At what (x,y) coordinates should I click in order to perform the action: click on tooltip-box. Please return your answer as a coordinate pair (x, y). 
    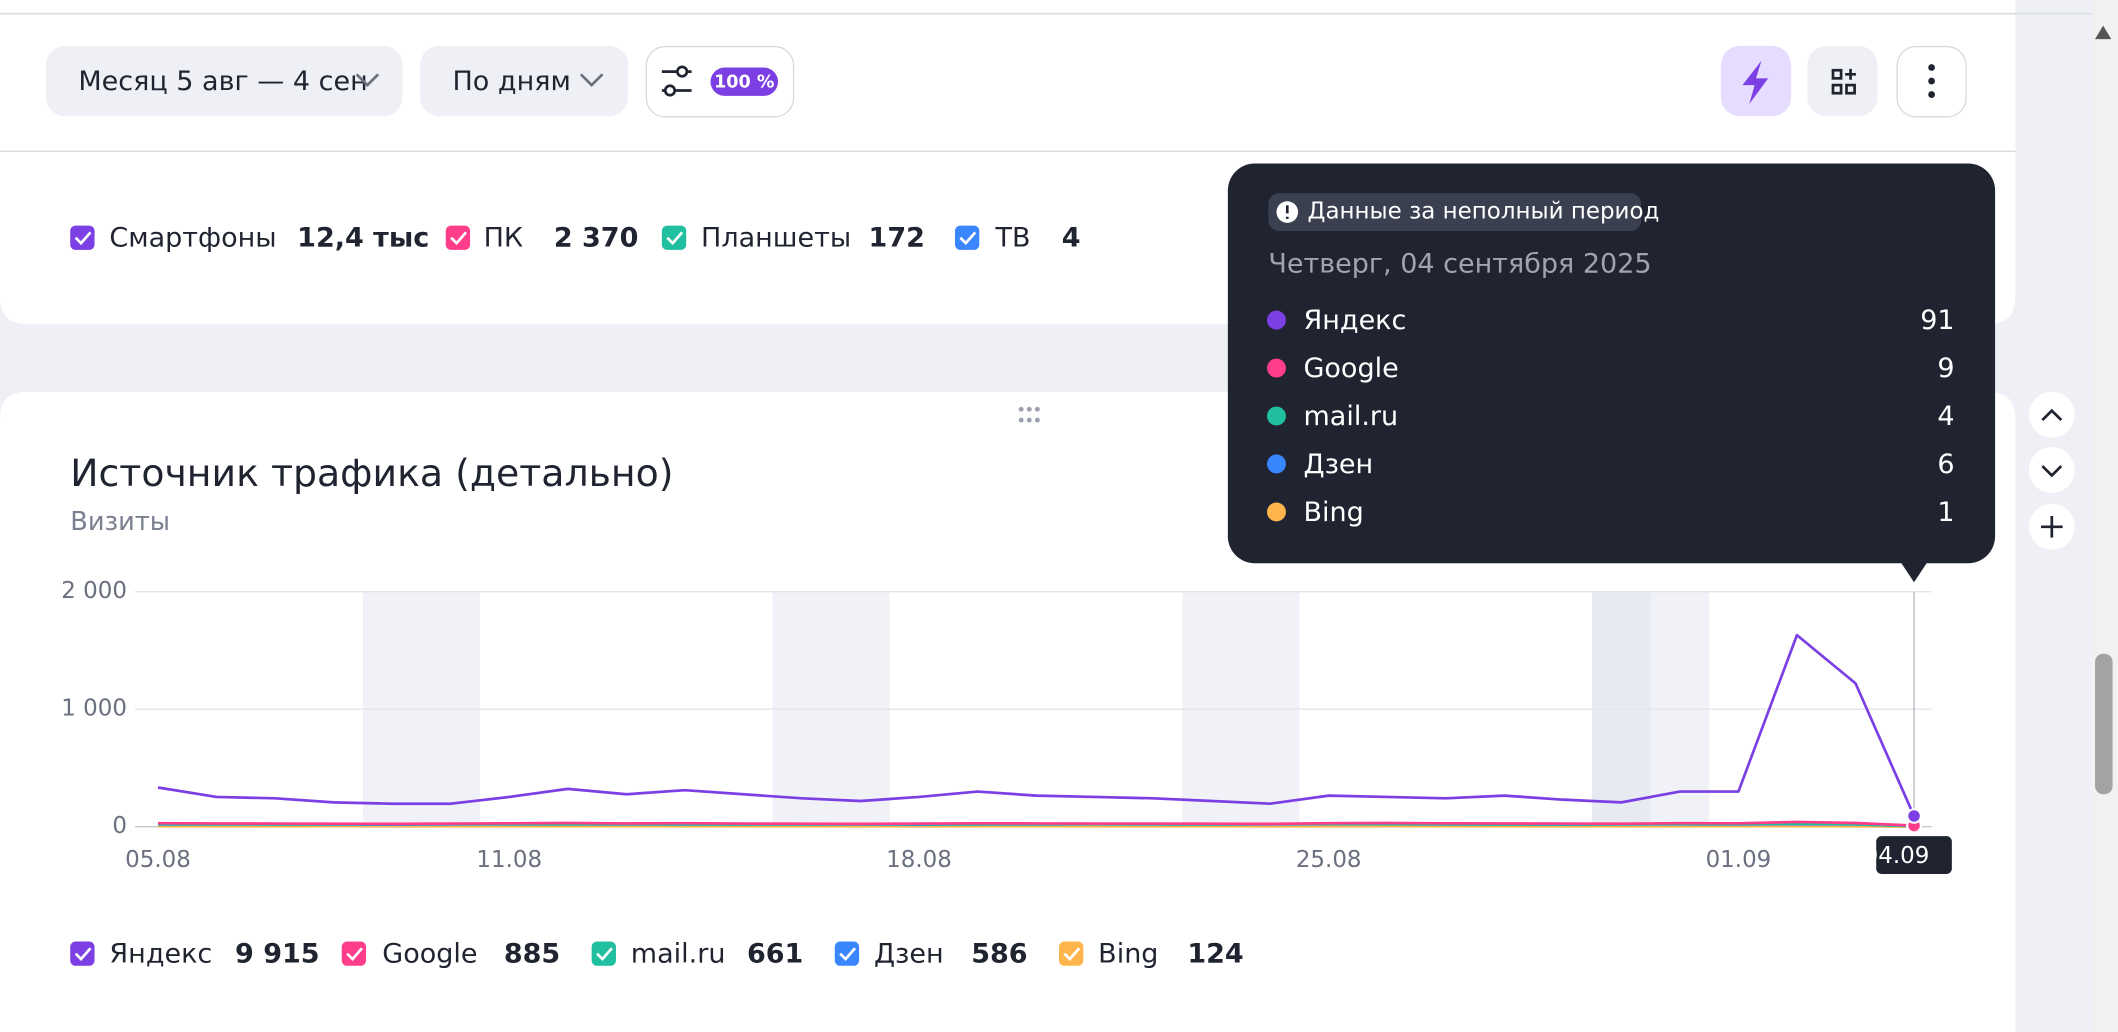
    Looking at the image, I should click on (1611, 363).